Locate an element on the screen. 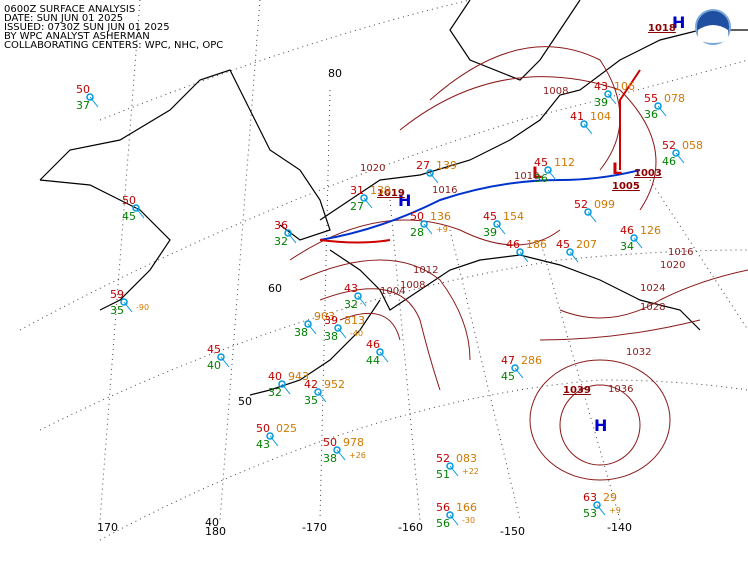  dewpoint: 35 is located at coordinates (117, 310).